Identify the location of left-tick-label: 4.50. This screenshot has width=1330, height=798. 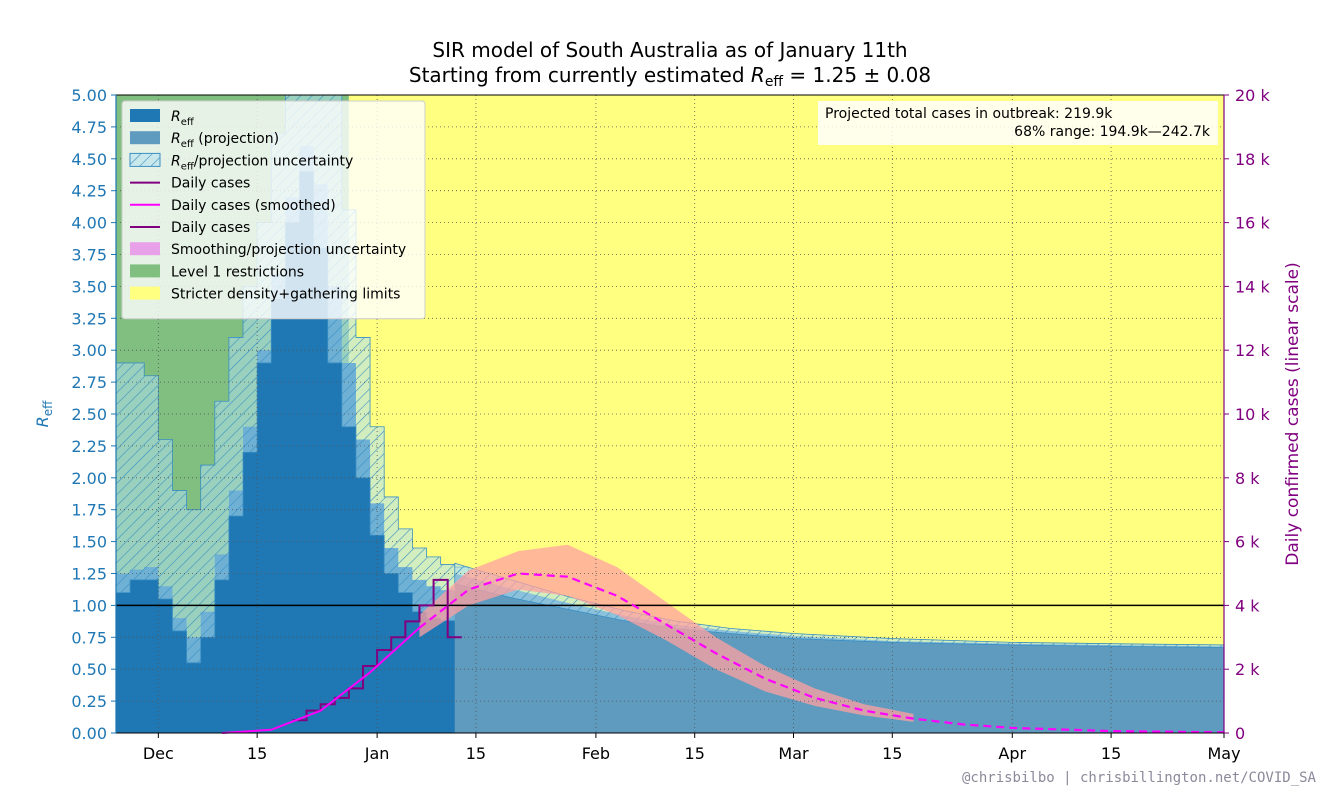
(89, 159).